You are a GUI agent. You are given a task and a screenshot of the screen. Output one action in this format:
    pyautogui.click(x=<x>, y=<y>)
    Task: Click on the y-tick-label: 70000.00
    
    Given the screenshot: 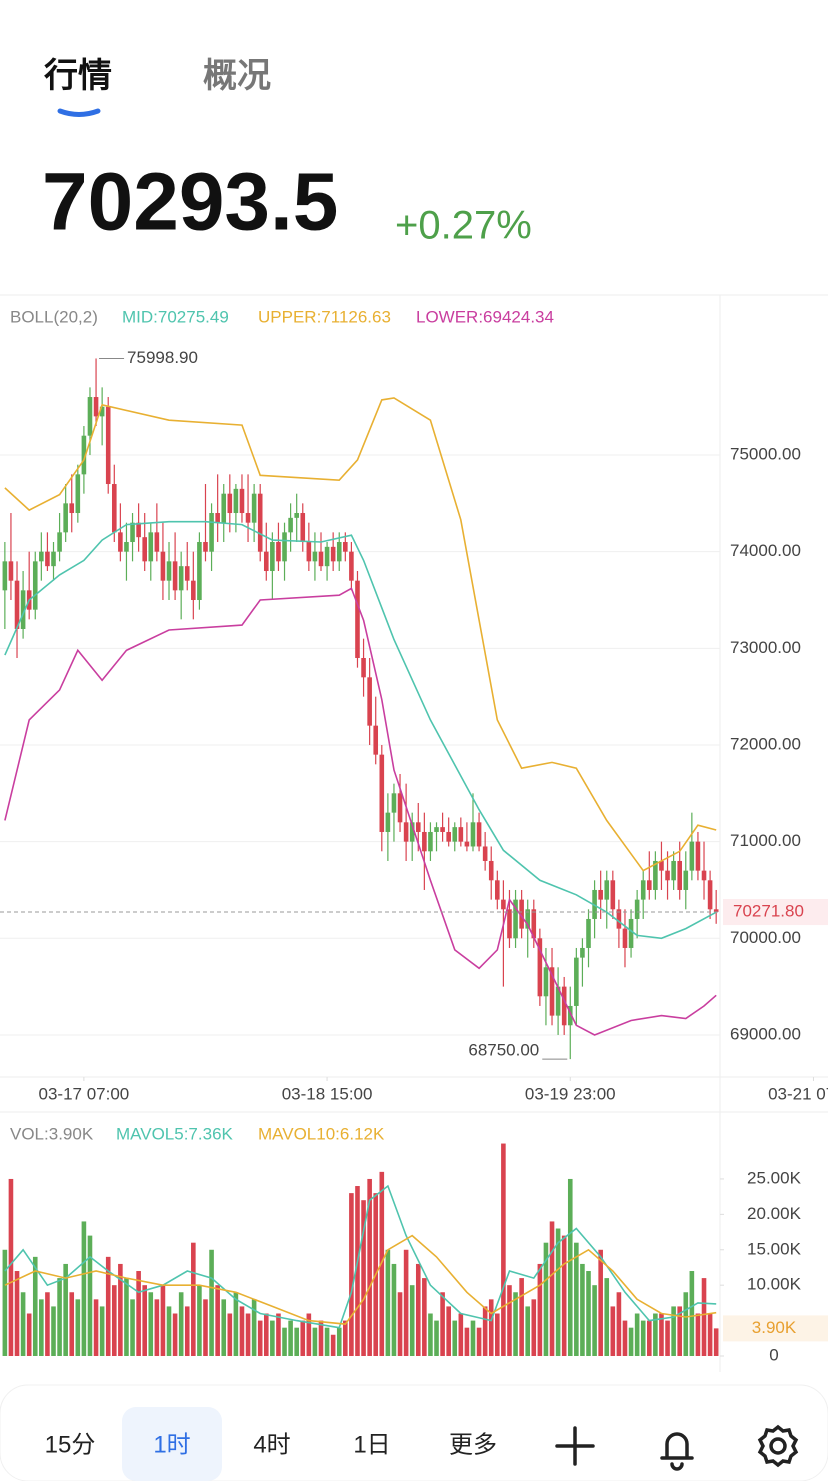 What is the action you would take?
    pyautogui.click(x=765, y=937)
    